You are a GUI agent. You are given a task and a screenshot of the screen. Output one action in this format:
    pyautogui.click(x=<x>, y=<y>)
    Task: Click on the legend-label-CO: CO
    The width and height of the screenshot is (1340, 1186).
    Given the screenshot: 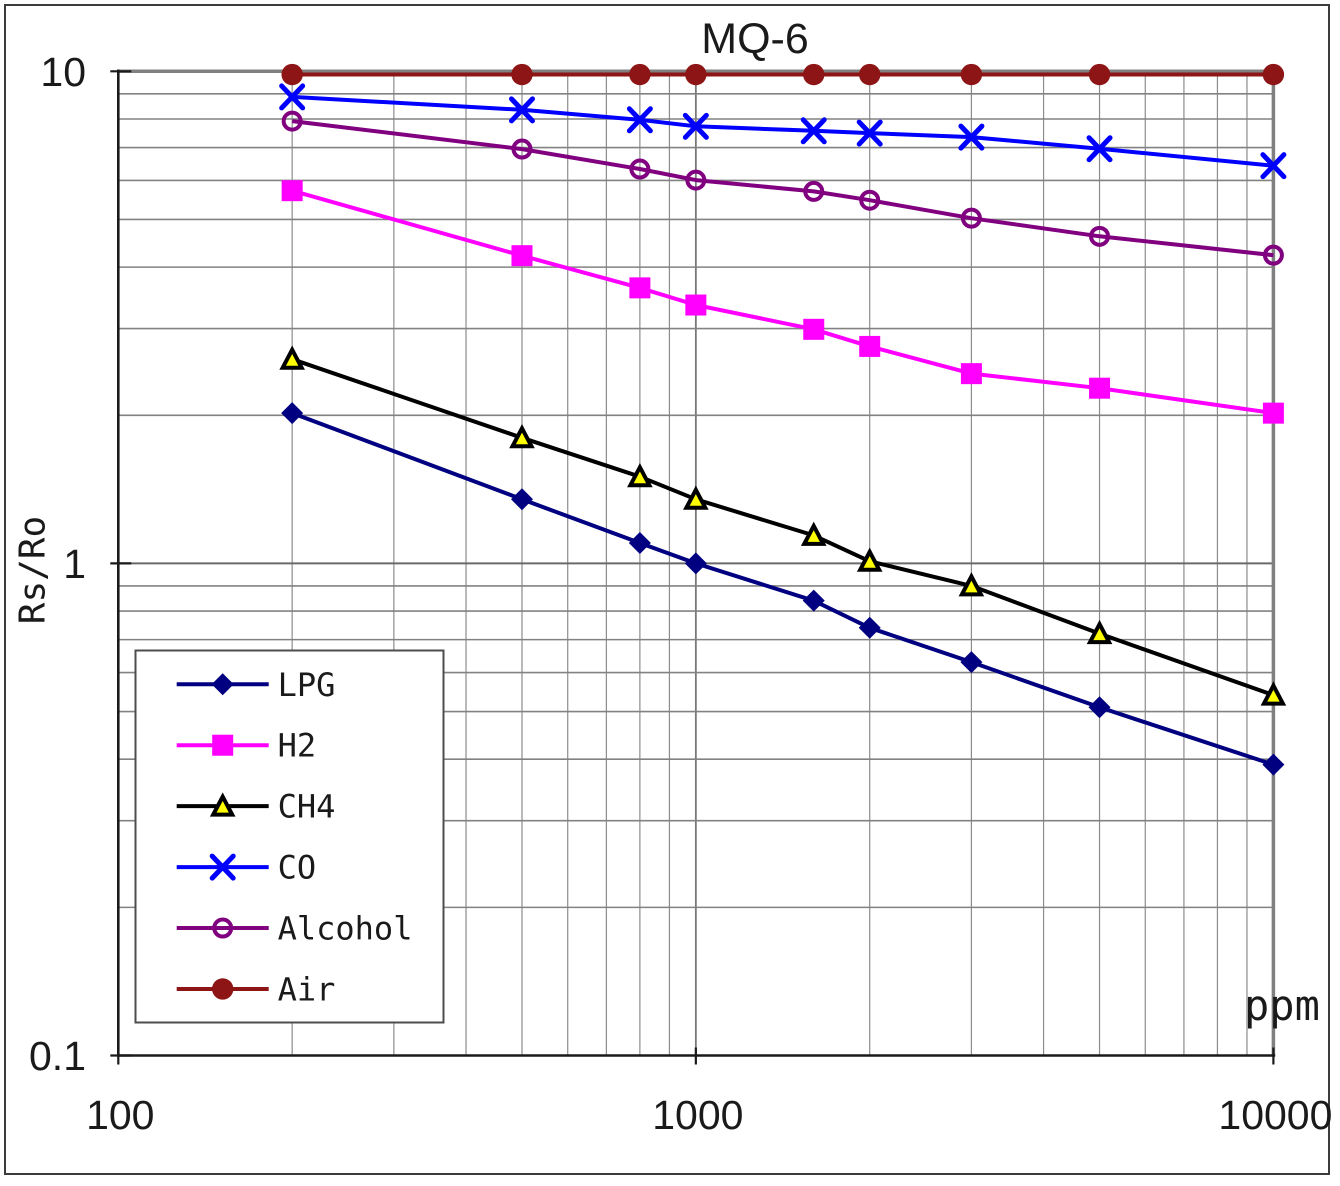 What is the action you would take?
    pyautogui.click(x=297, y=868)
    